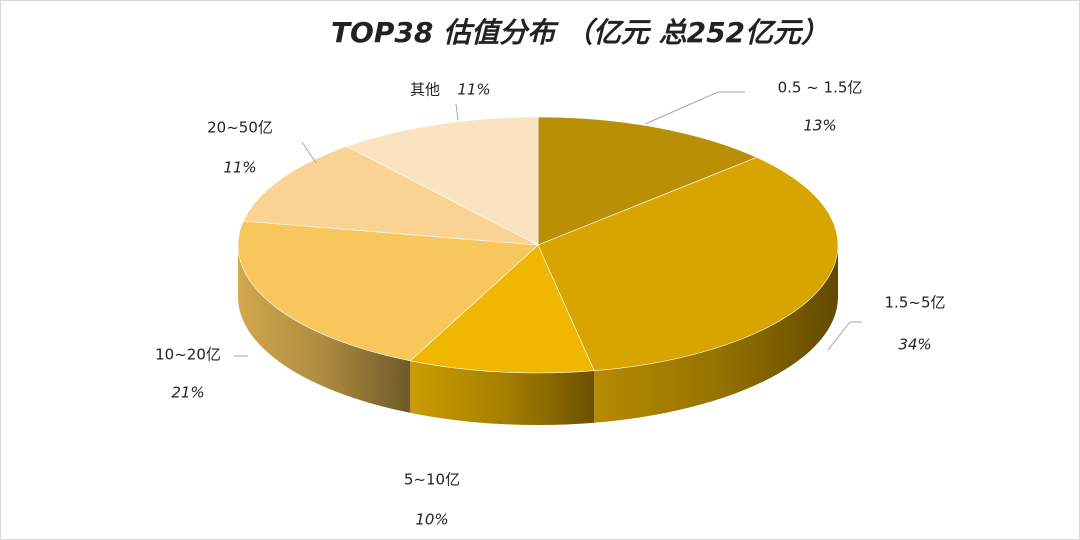 Image resolution: width=1080 pixels, height=540 pixels. I want to click on value-label: 10%, so click(431, 520).